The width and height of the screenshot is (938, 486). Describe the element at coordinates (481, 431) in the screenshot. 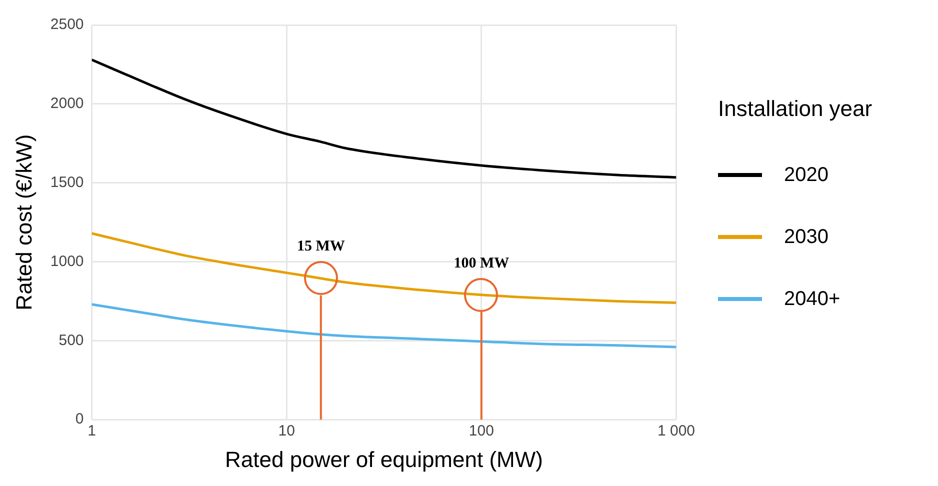

I see `x-tick-label: 100` at that location.